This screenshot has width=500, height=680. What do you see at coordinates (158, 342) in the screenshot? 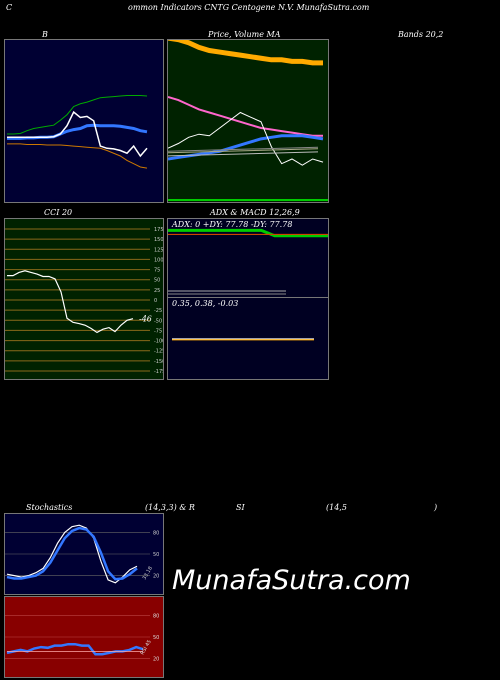
I see `cci-tick-label-11: -100` at bounding box center [158, 342].